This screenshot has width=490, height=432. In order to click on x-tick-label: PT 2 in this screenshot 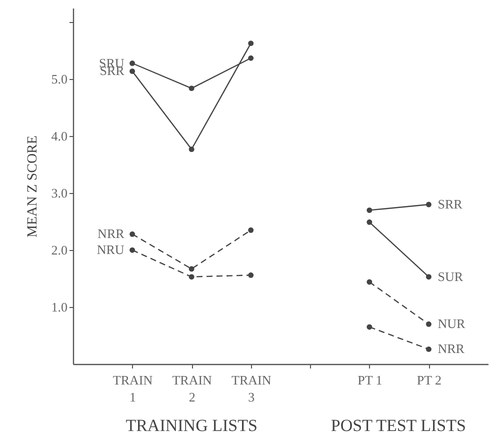, I will do `click(429, 380)`.